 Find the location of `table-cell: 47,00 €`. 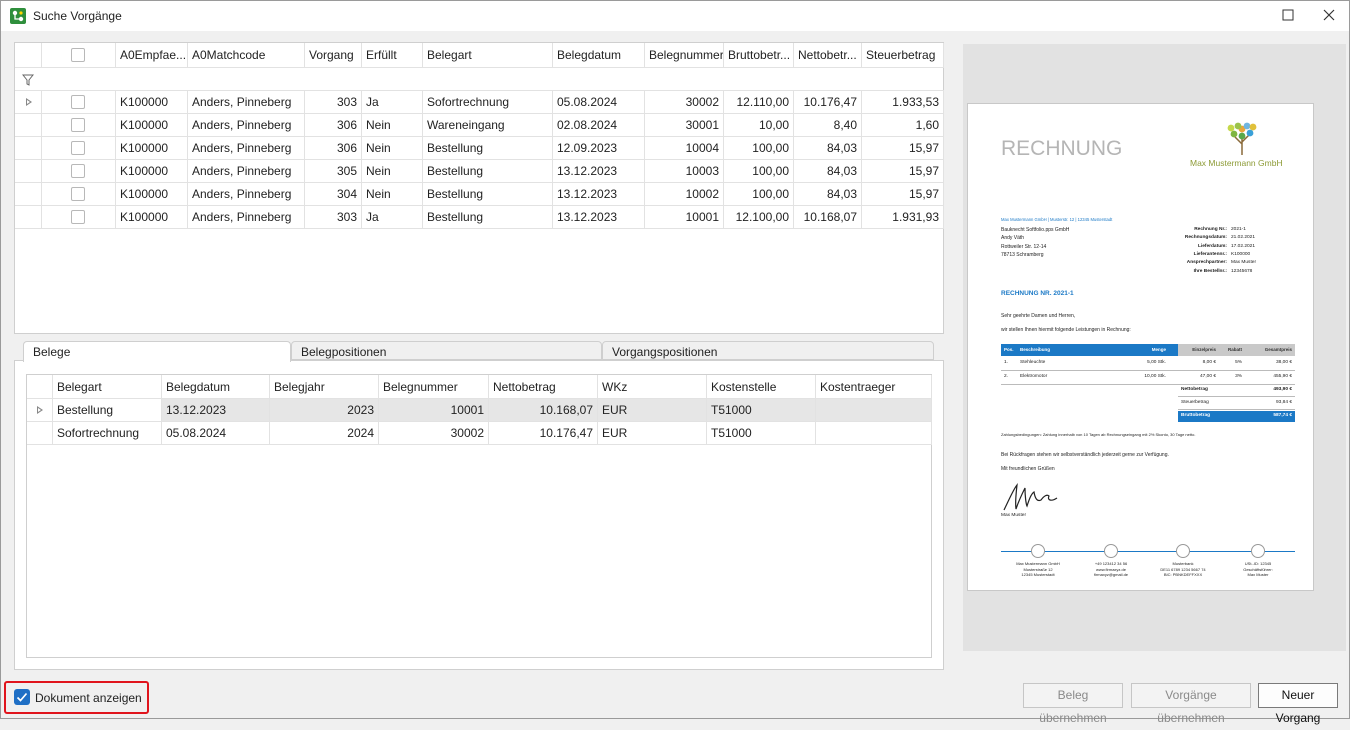

table-cell: 47,00 € is located at coordinates (1195, 377).